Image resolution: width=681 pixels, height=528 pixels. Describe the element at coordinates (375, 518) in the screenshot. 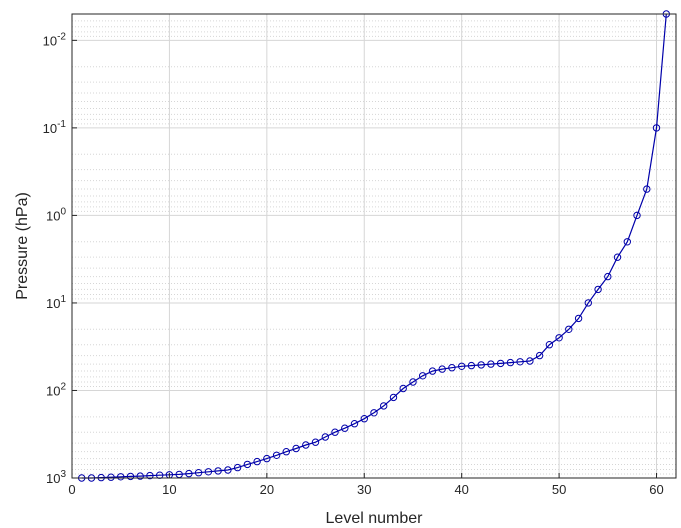

I see `x-axis-label: Level number` at that location.